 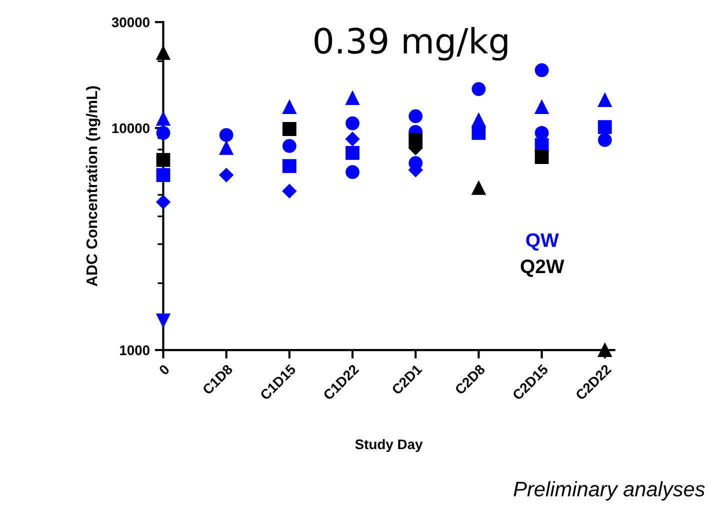 What do you see at coordinates (135, 350) in the screenshot?
I see `y-tick-label: 1000` at bounding box center [135, 350].